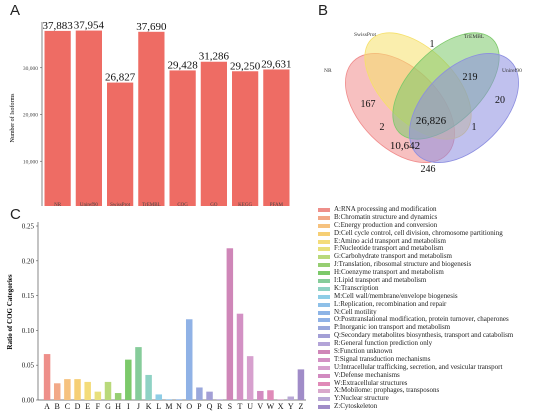 The image size is (550, 412). I want to click on data-label: 29,250, so click(245, 66).